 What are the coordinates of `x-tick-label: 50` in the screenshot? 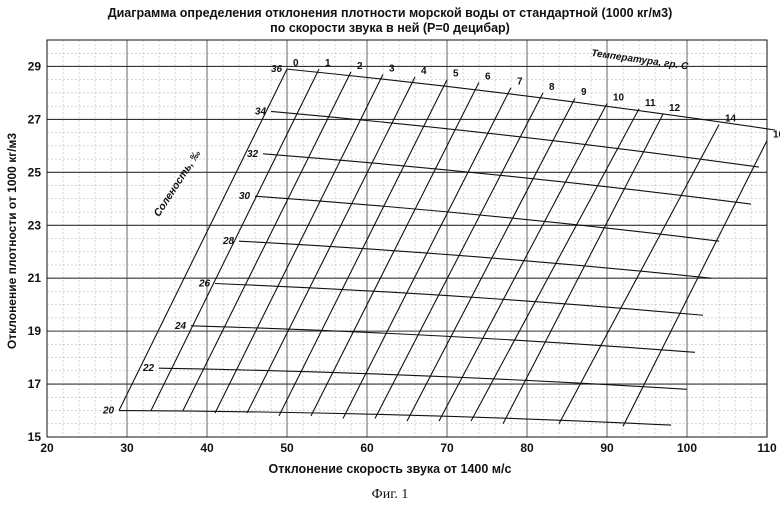 It's located at (287, 448).